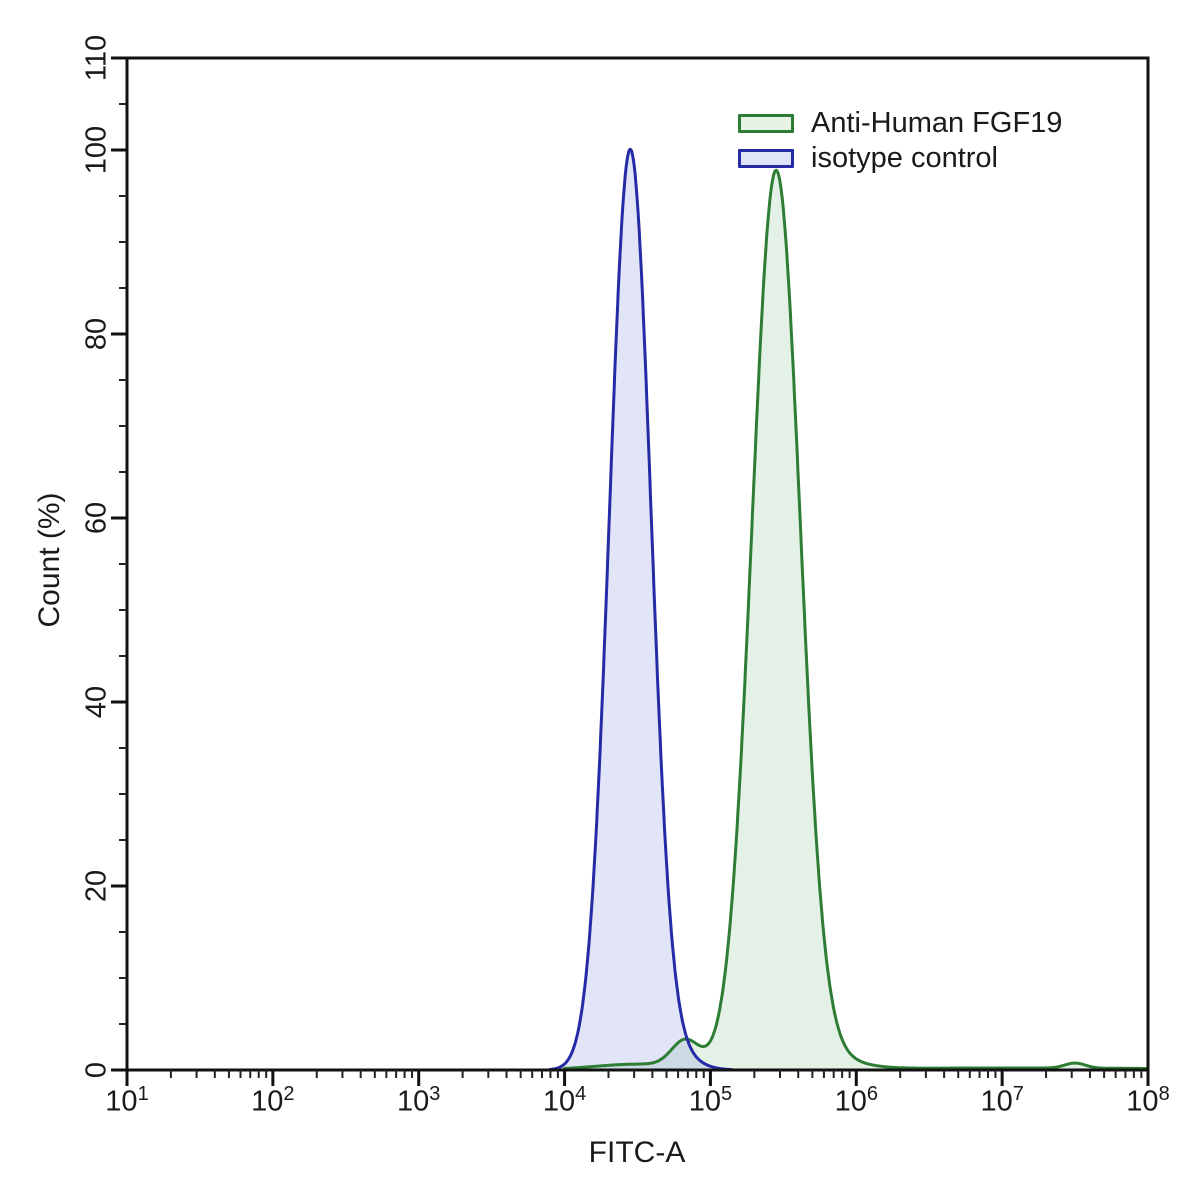 The height and width of the screenshot is (1193, 1197). I want to click on legend: Anti-Human FGF19 isotype control, so click(900, 140).